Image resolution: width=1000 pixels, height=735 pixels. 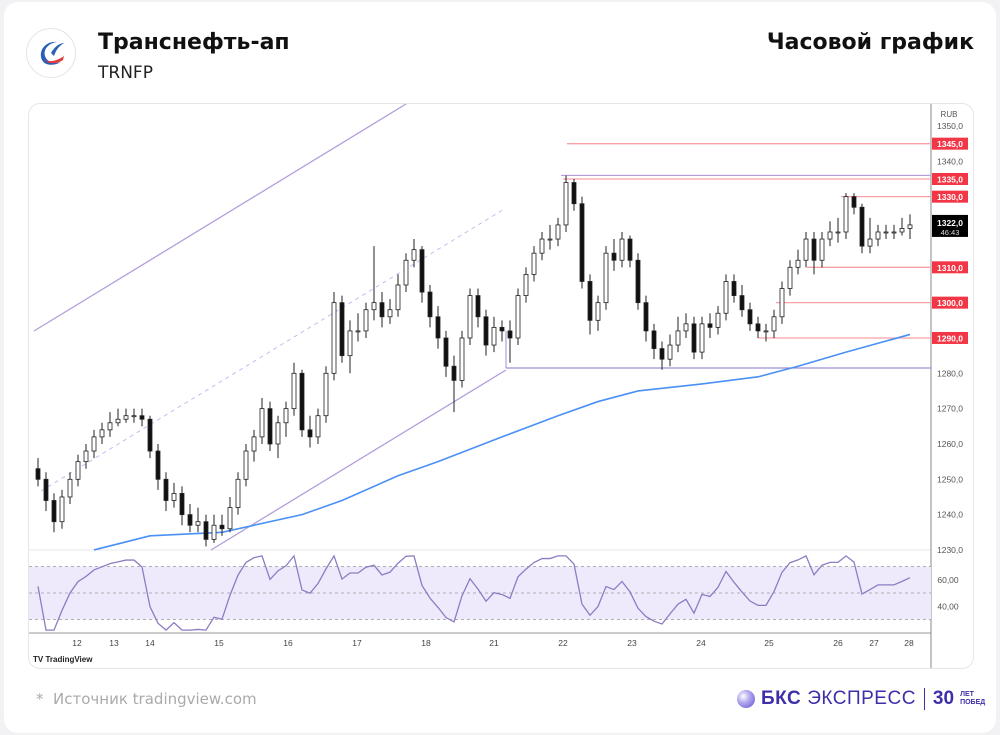 I want to click on timeframe-title: Часовой график, so click(x=870, y=42).